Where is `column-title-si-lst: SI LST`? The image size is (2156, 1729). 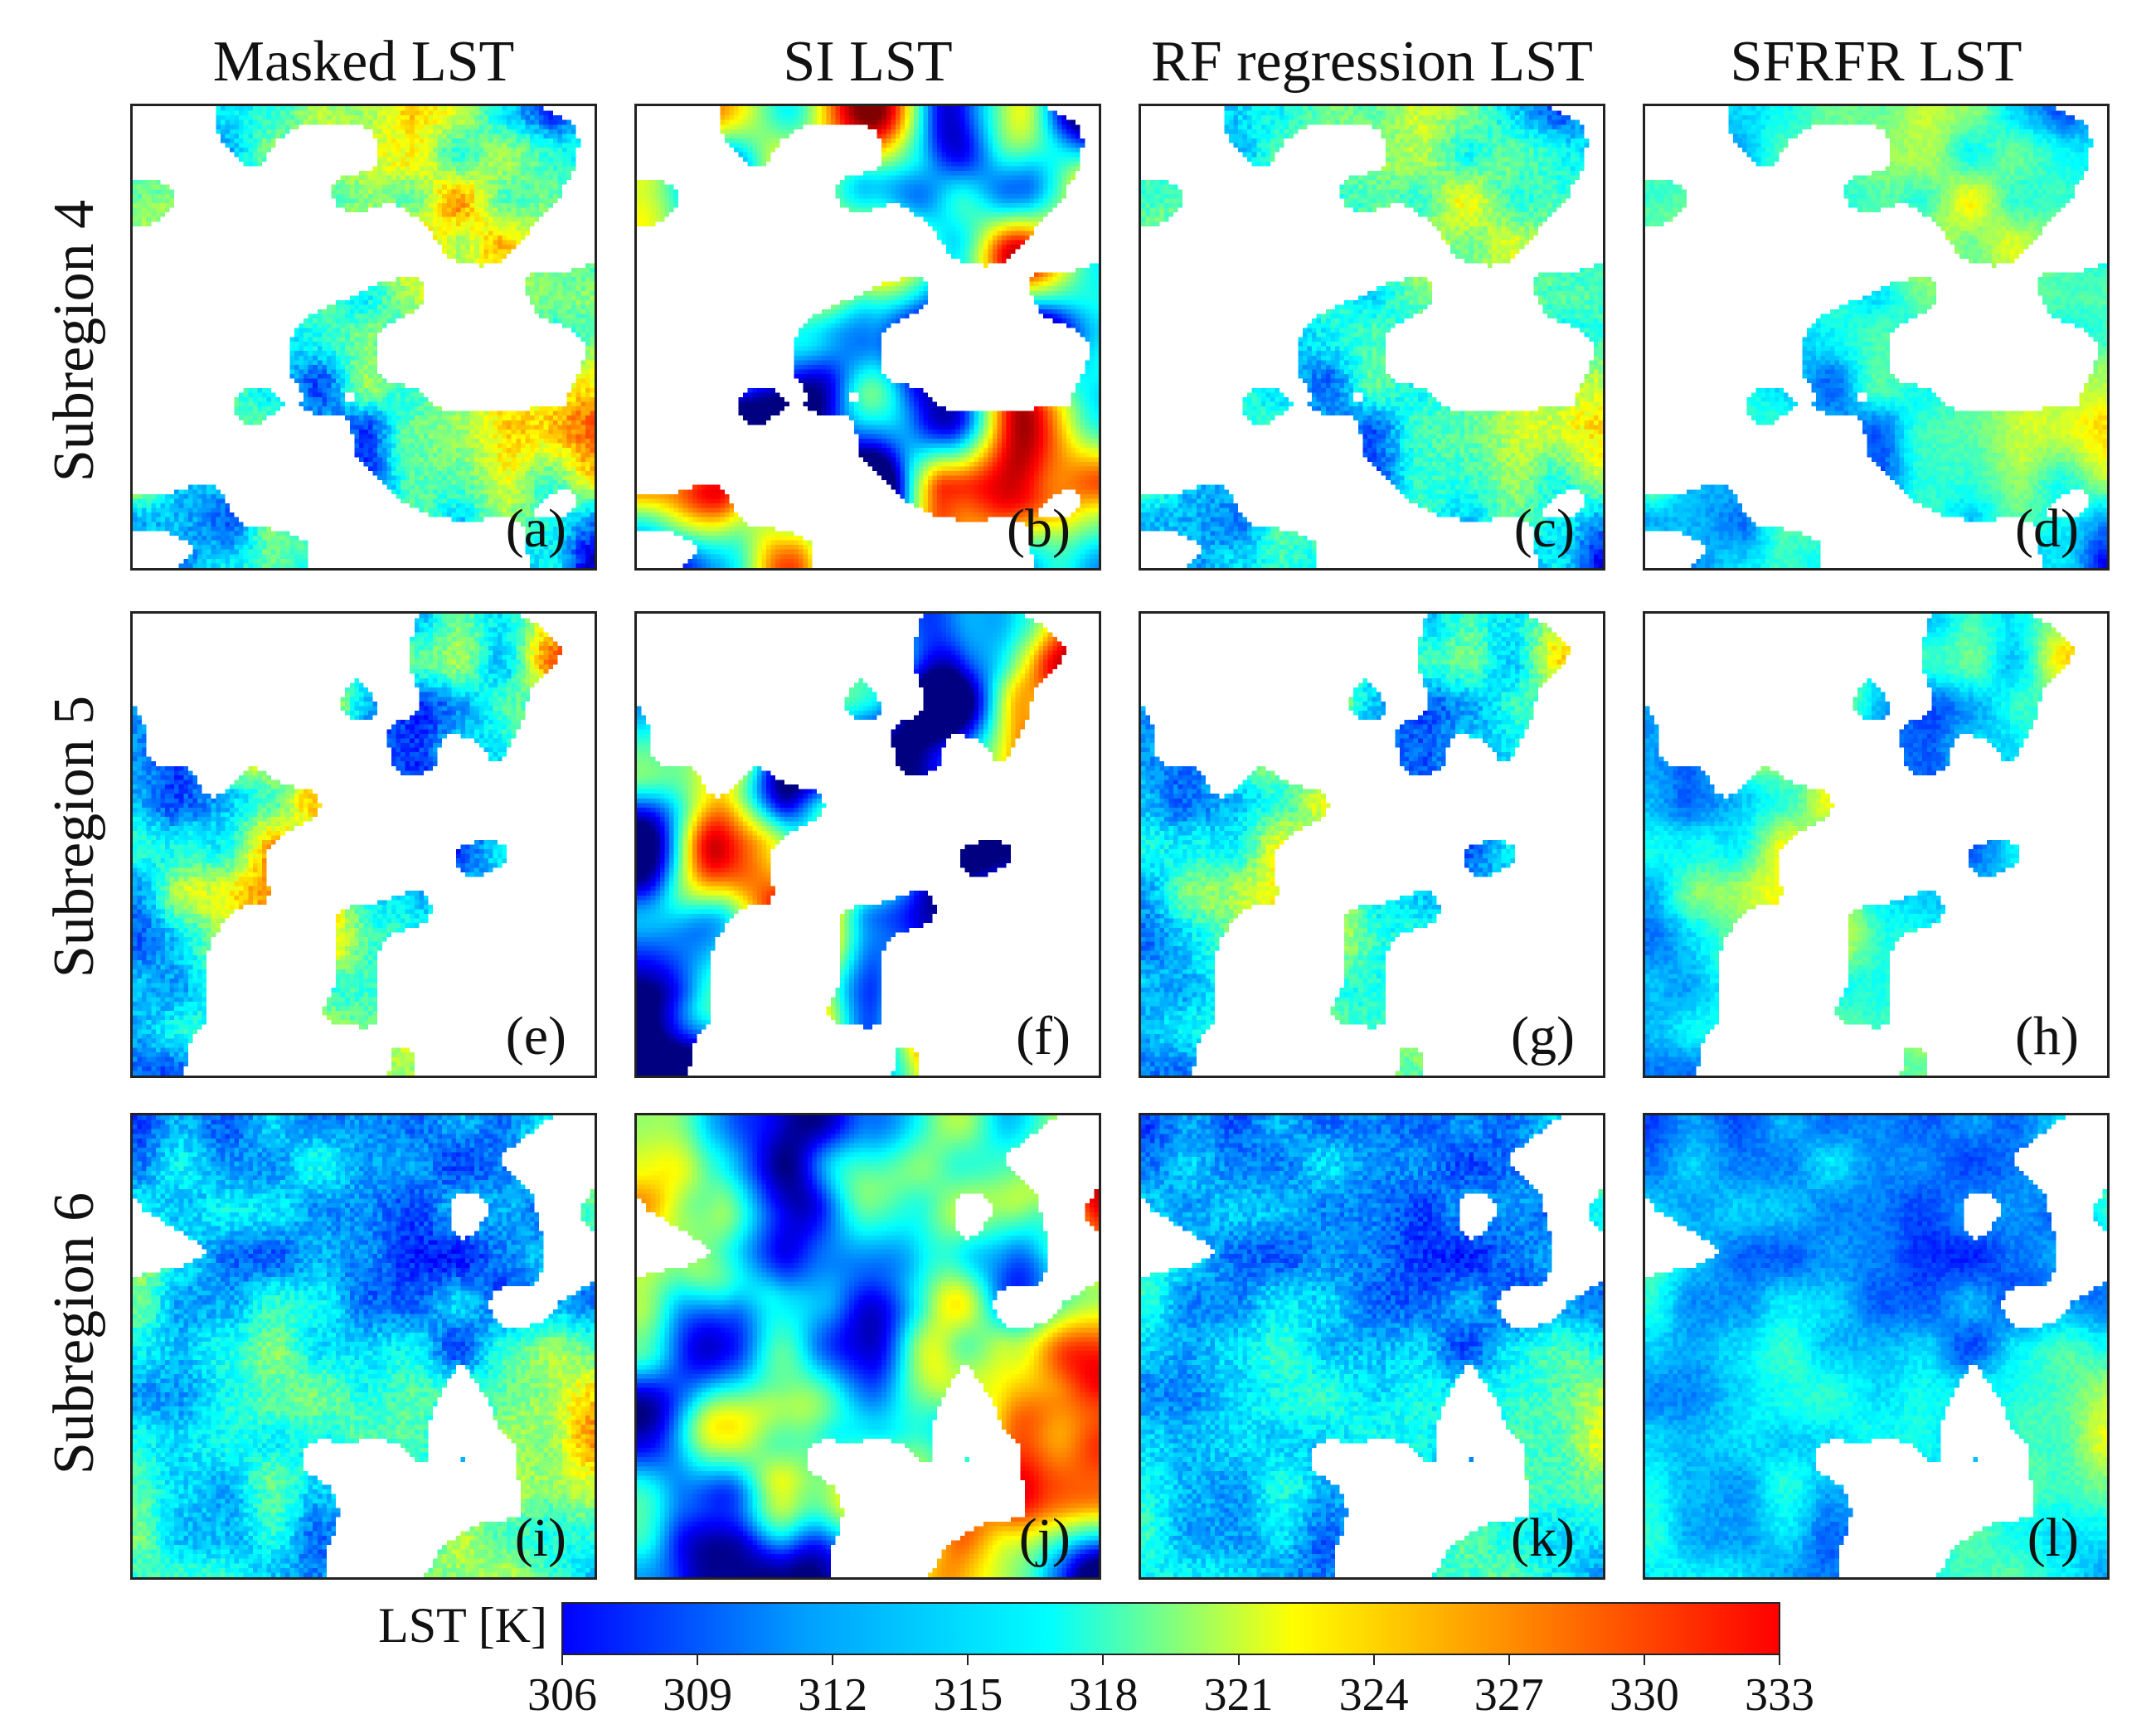 column-title-si-lst: SI LST is located at coordinates (868, 62).